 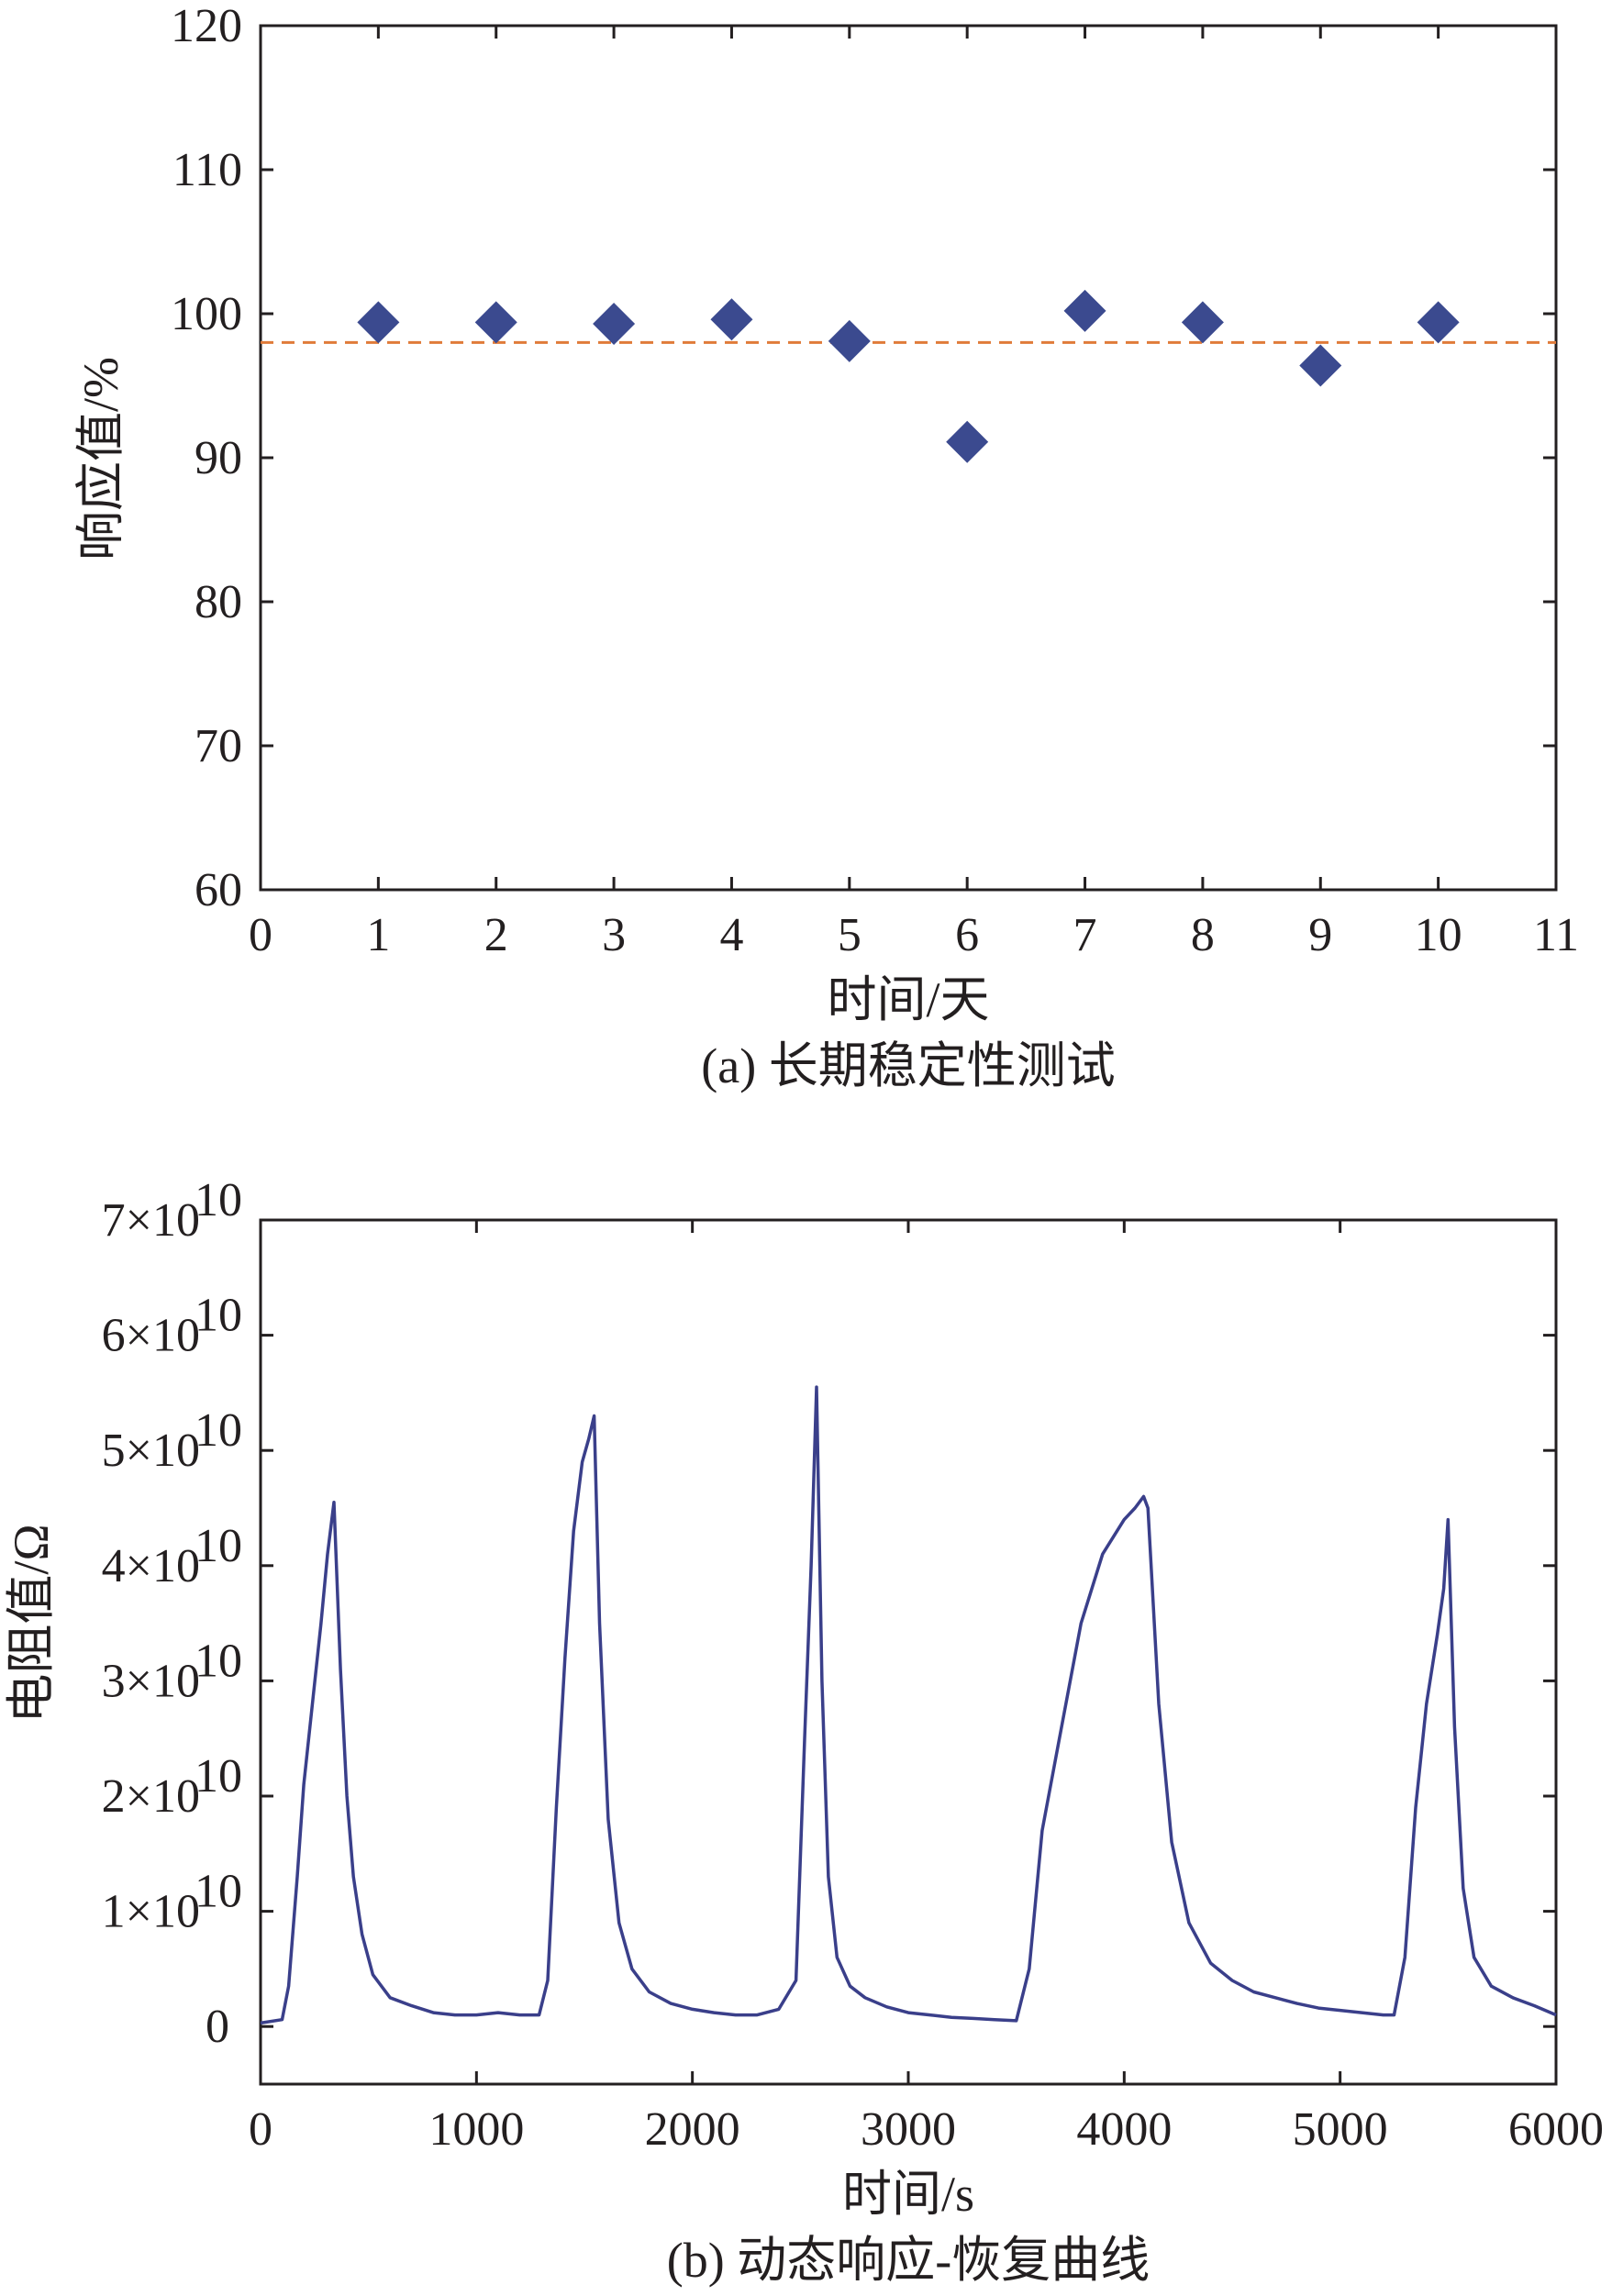 What do you see at coordinates (496, 935) in the screenshot?
I see `chart-a-x-tick-label: 2` at bounding box center [496, 935].